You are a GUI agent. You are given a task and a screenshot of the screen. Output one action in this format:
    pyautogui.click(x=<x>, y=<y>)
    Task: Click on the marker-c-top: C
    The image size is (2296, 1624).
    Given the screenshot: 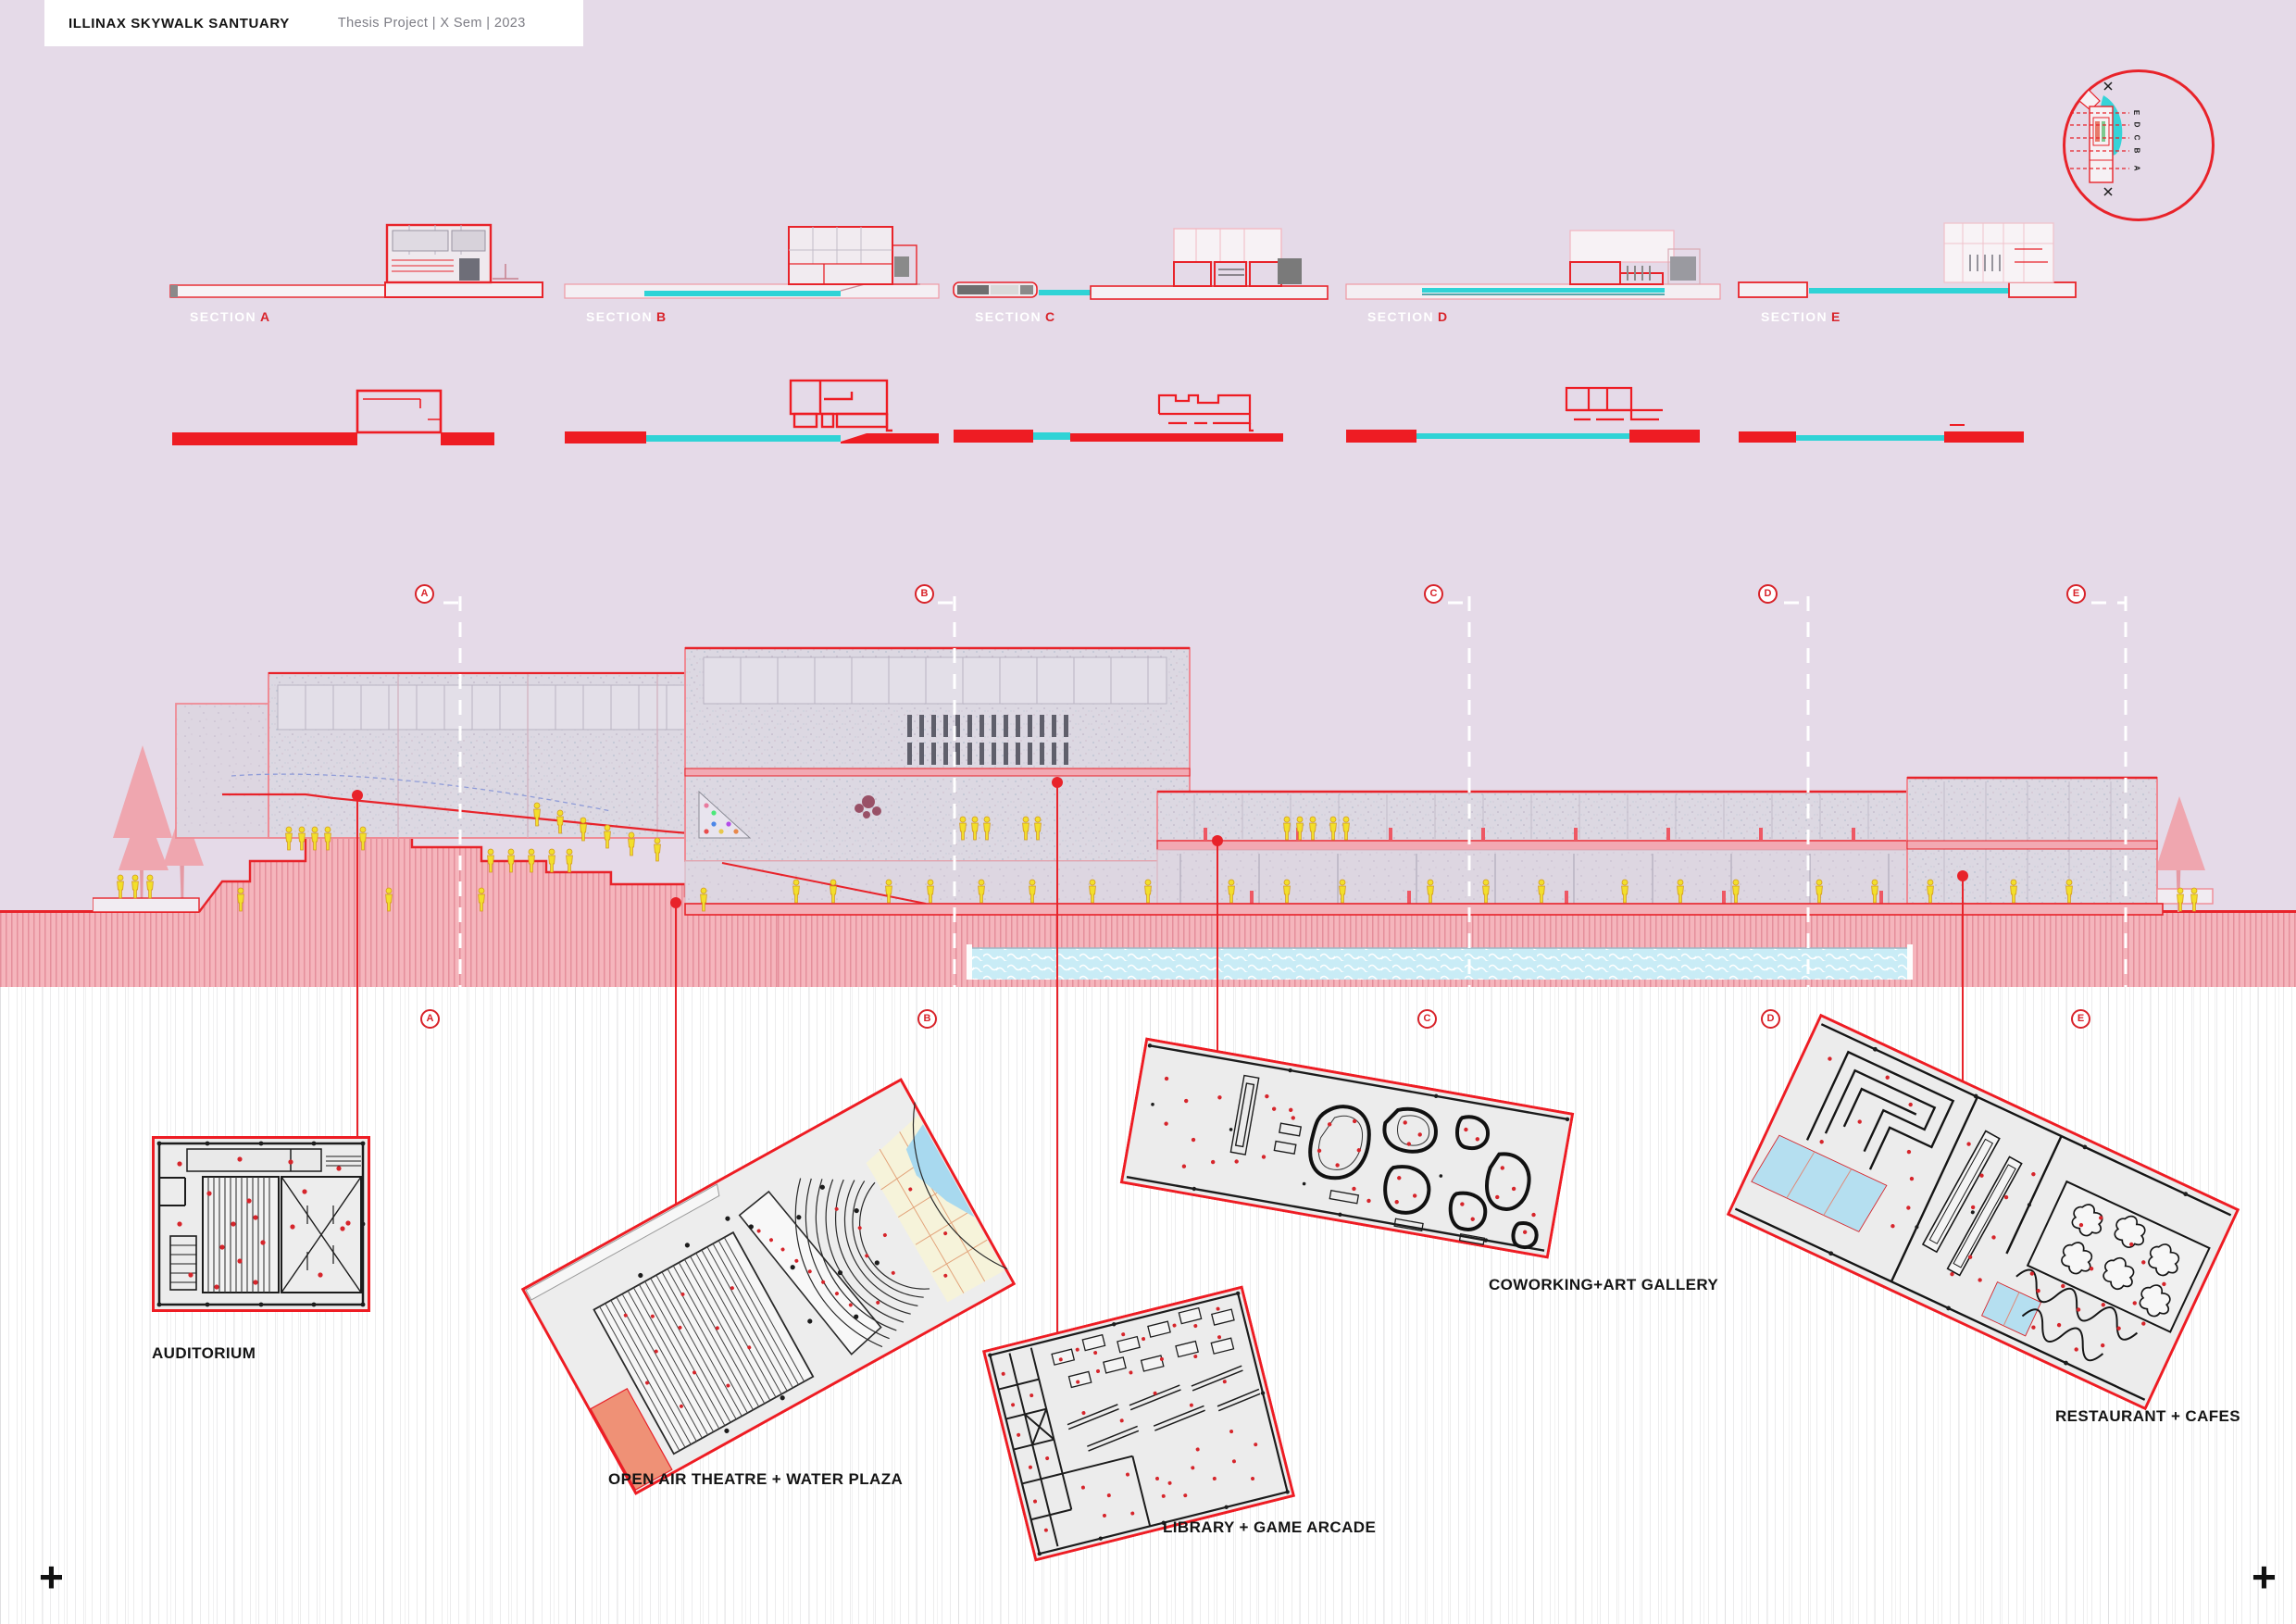 What is the action you would take?
    pyautogui.click(x=1433, y=594)
    